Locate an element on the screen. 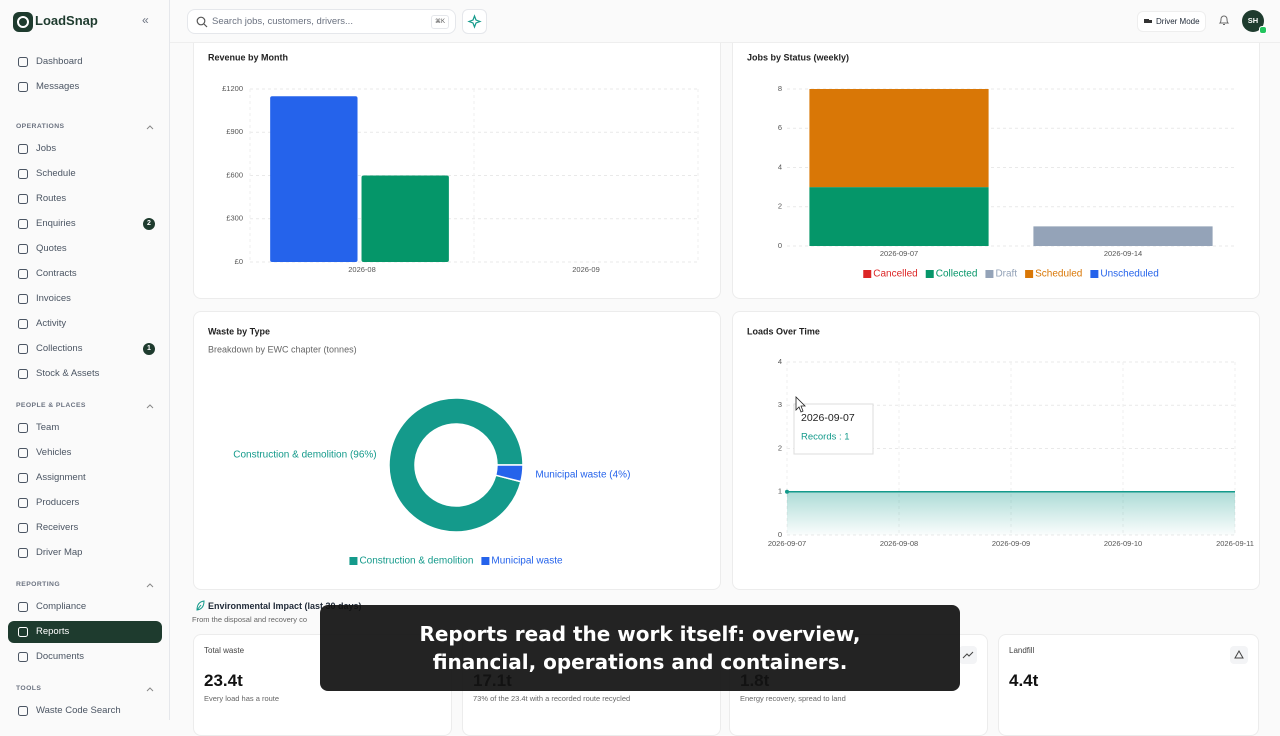 This screenshot has width=1280, height=736. stat-card: Landfill 4.4t is located at coordinates (1128, 685).